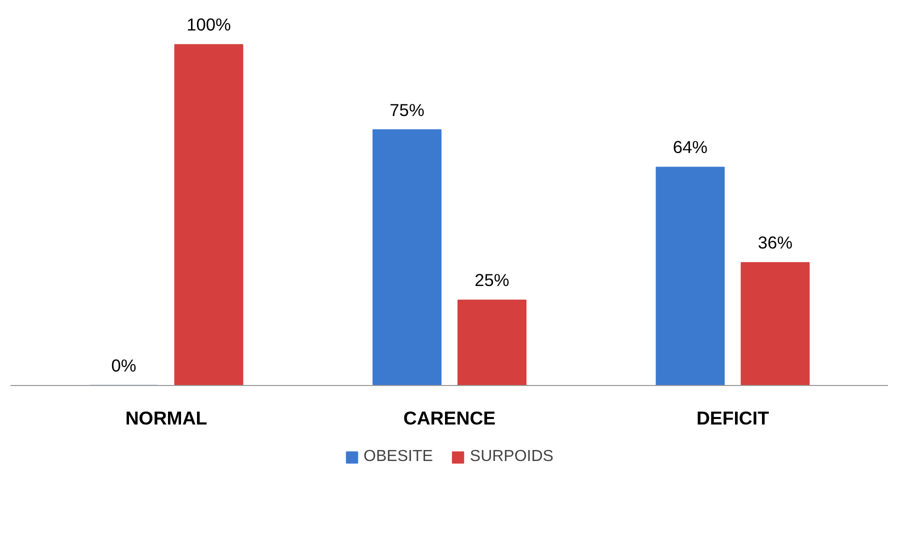 This screenshot has width=898, height=535. I want to click on data-label: 64%, so click(690, 147).